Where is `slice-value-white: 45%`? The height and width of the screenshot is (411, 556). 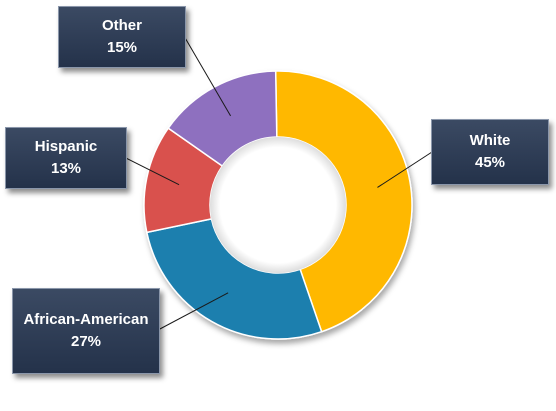
slice-value-white: 45% is located at coordinates (490, 162).